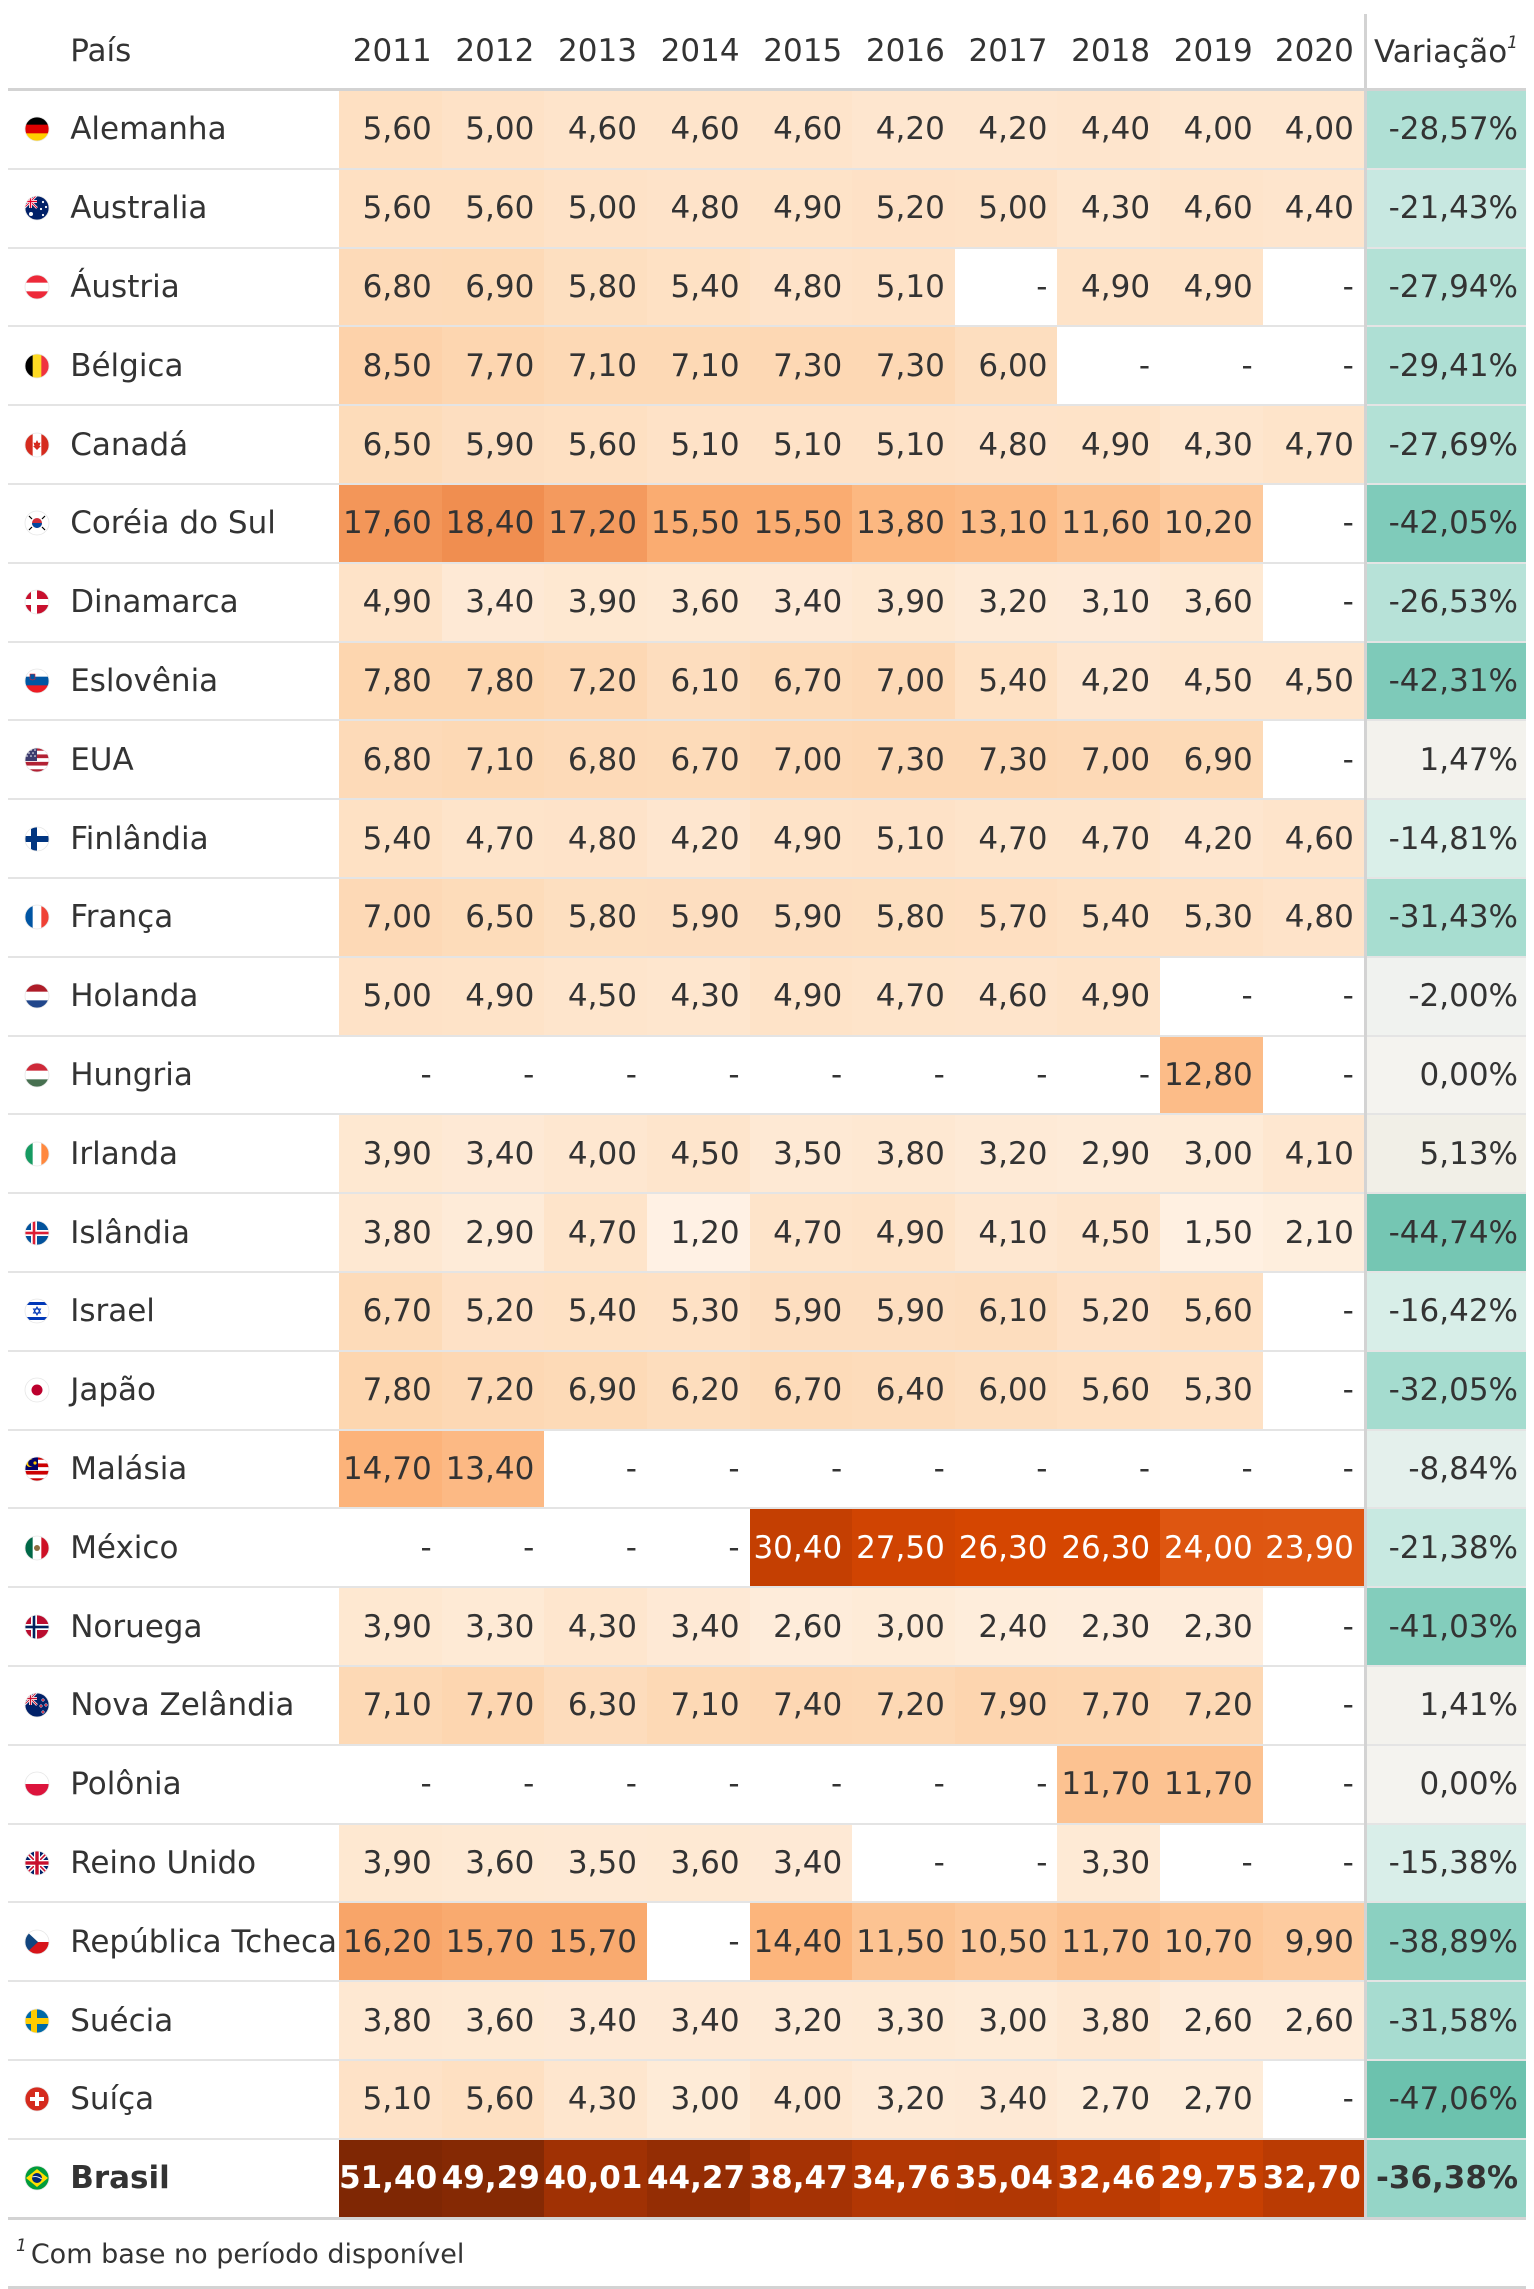 The width and height of the screenshot is (1534, 2289). Describe the element at coordinates (203, 760) in the screenshot. I see `country-name: EUA` at that location.